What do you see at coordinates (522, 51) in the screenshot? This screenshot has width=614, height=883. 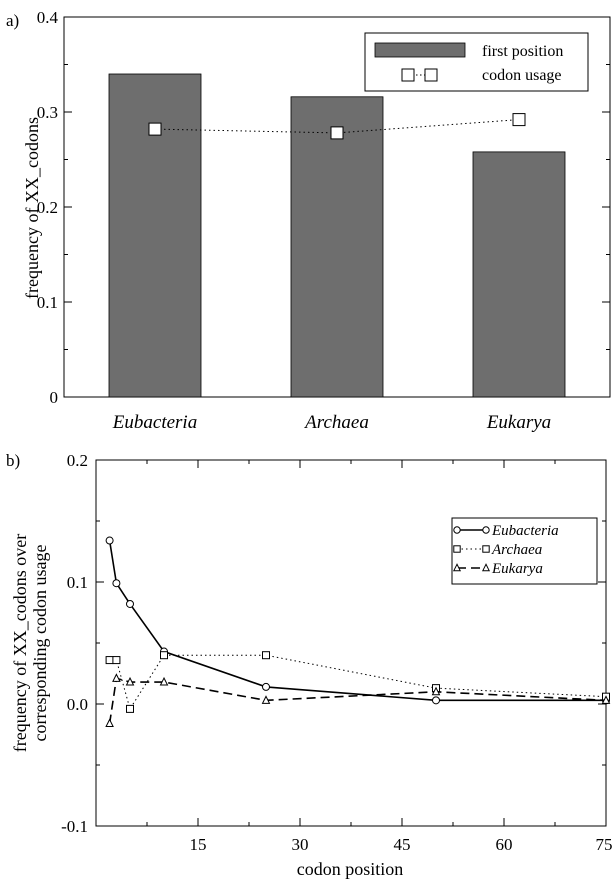 I see `legend-a-bar-label: first position` at bounding box center [522, 51].